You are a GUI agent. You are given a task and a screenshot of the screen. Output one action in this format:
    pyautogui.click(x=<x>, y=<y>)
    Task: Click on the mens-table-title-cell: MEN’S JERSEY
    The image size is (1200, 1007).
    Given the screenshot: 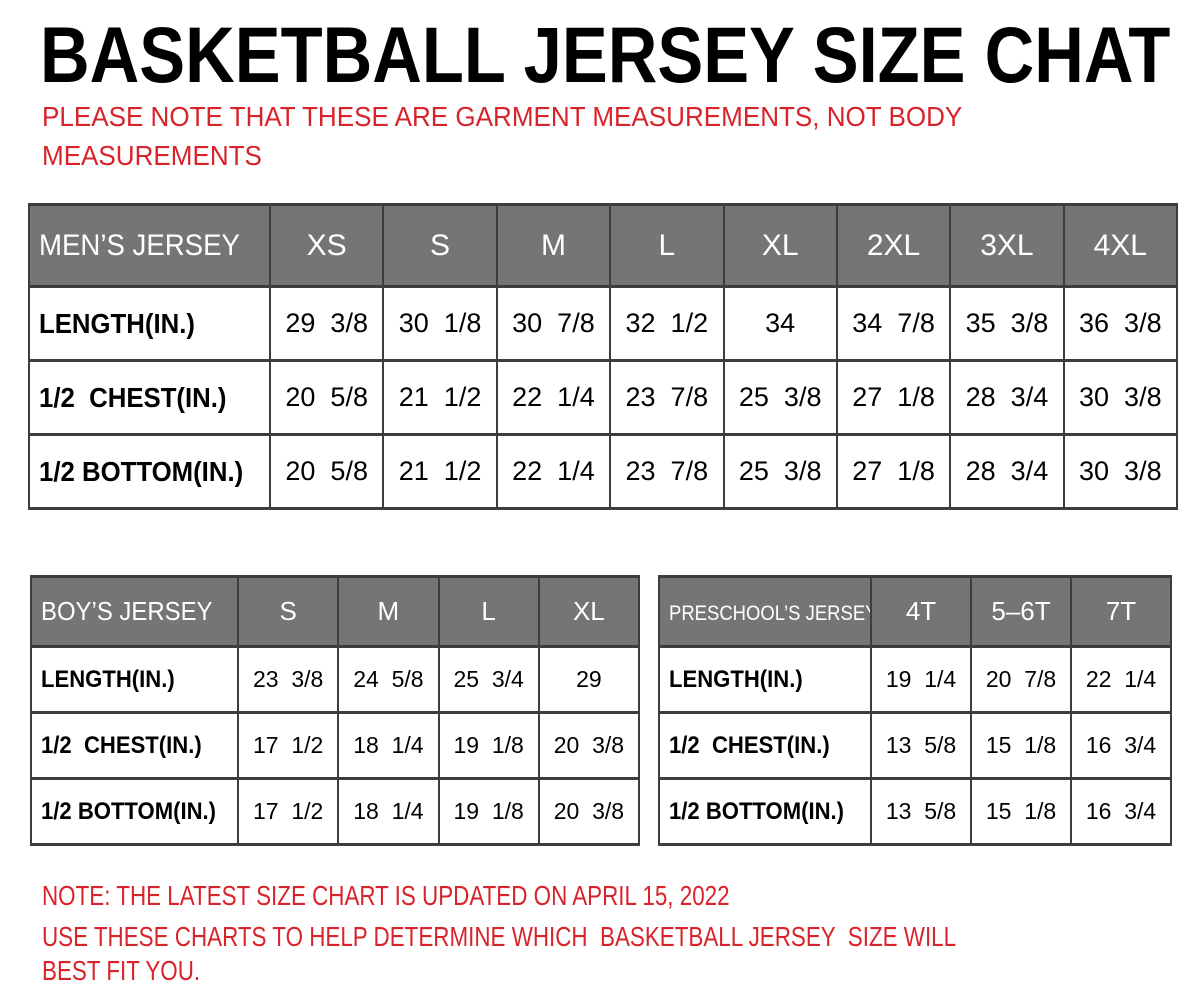 What is the action you would take?
    pyautogui.click(x=149, y=245)
    